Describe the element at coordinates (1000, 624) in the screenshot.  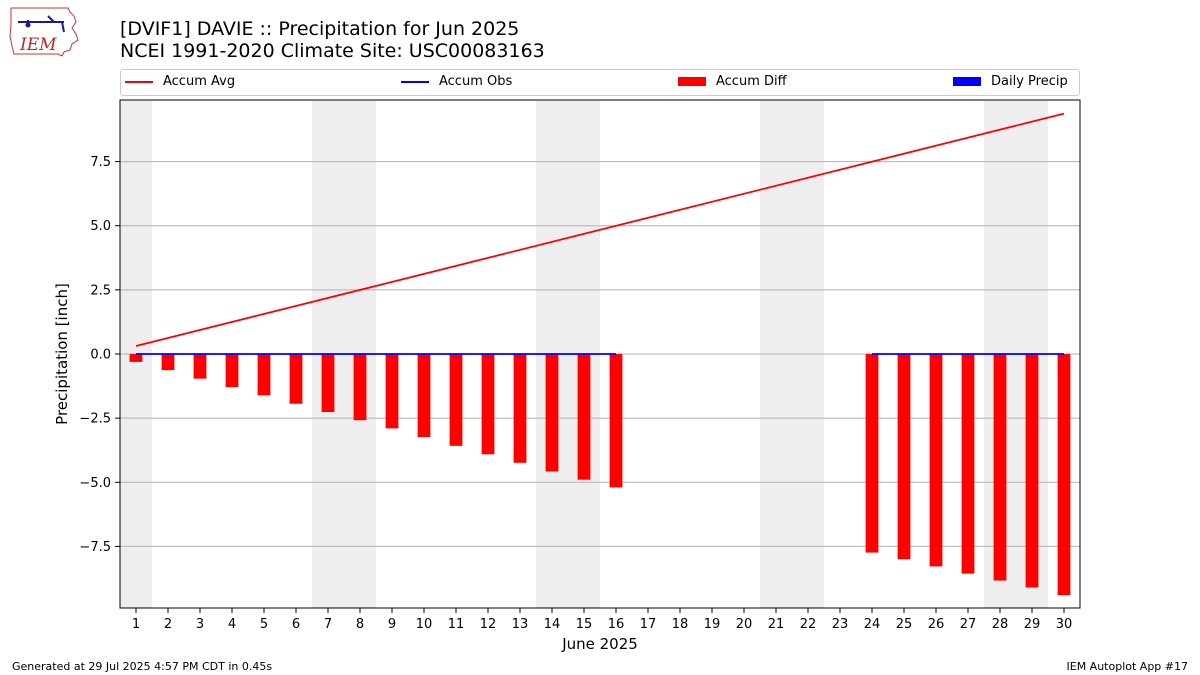
I see `x-tick-label: 28` at that location.